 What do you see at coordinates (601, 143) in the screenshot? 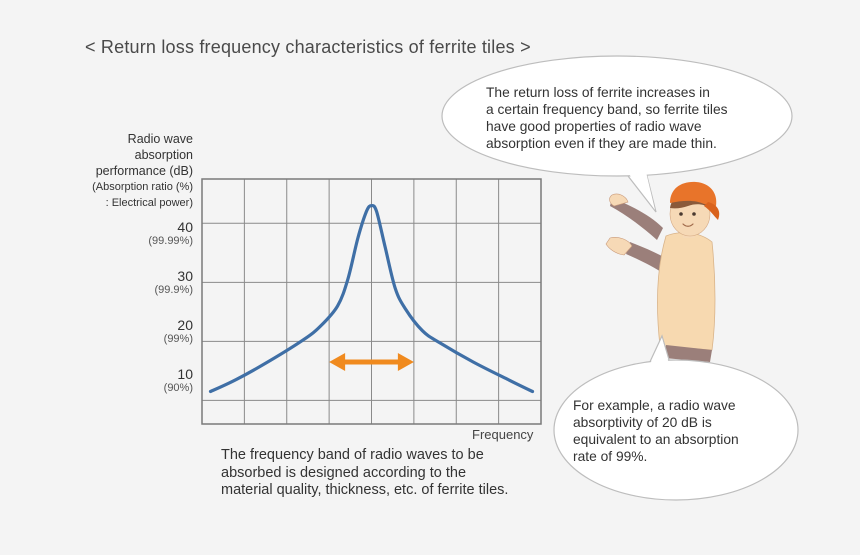
I see `speech-bubble-line: absorption even if they are made thin.` at bounding box center [601, 143].